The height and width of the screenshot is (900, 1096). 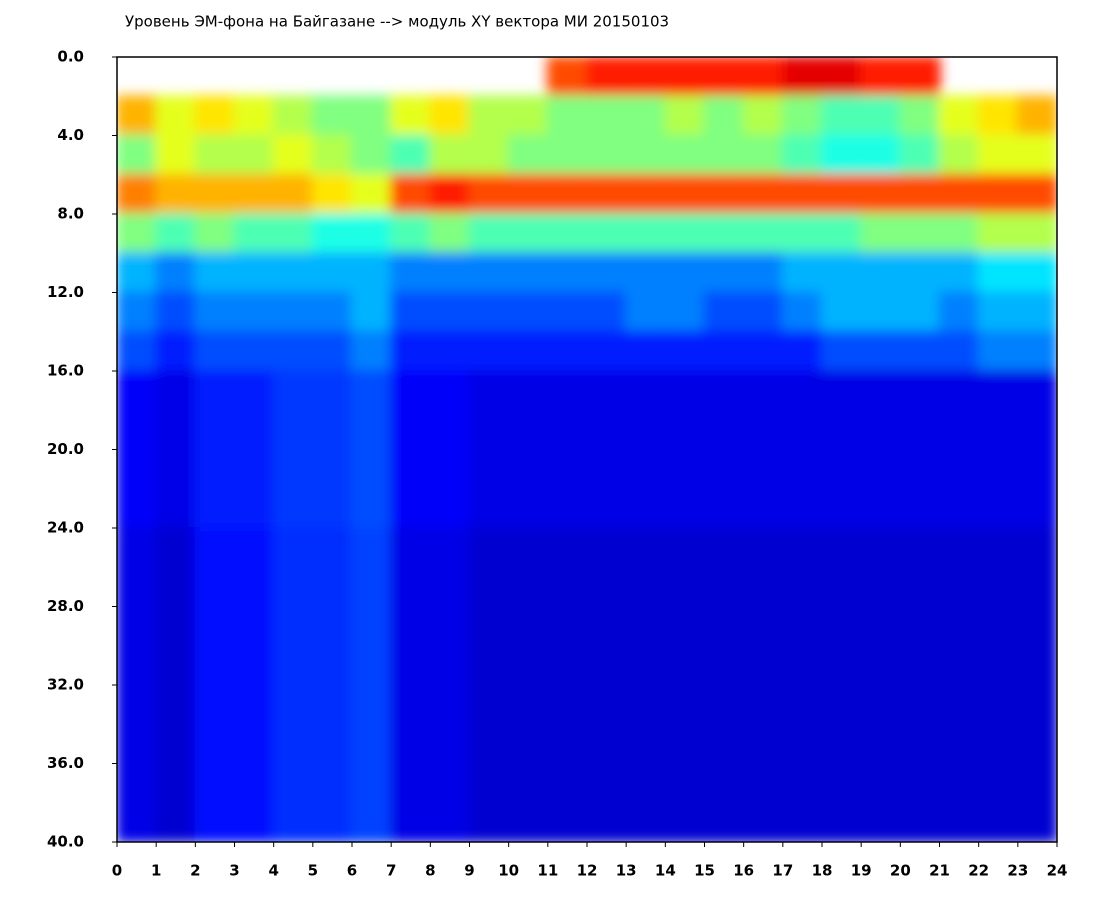 What do you see at coordinates (508, 871) in the screenshot?
I see `x-tick-label: 10` at bounding box center [508, 871].